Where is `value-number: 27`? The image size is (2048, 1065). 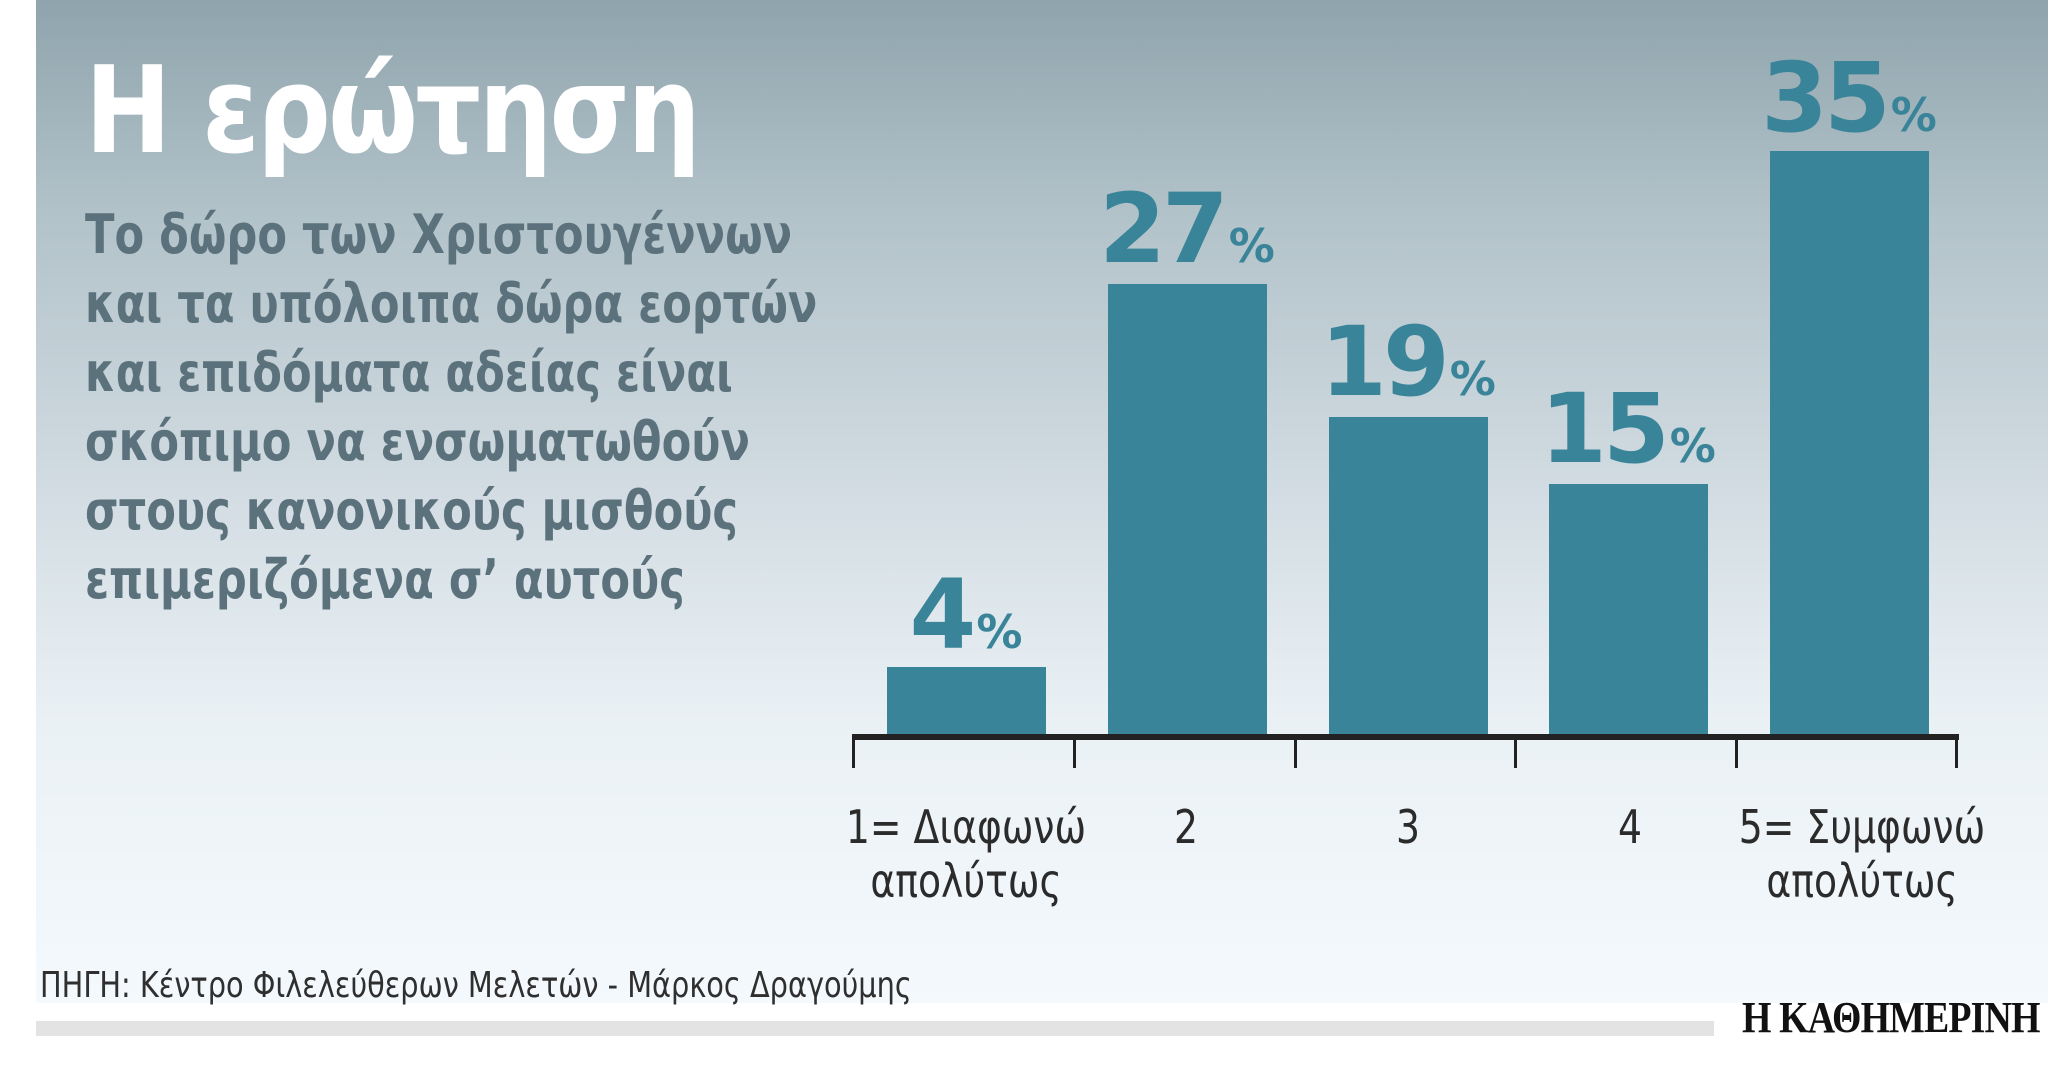
value-number: 27 is located at coordinates (1164, 229).